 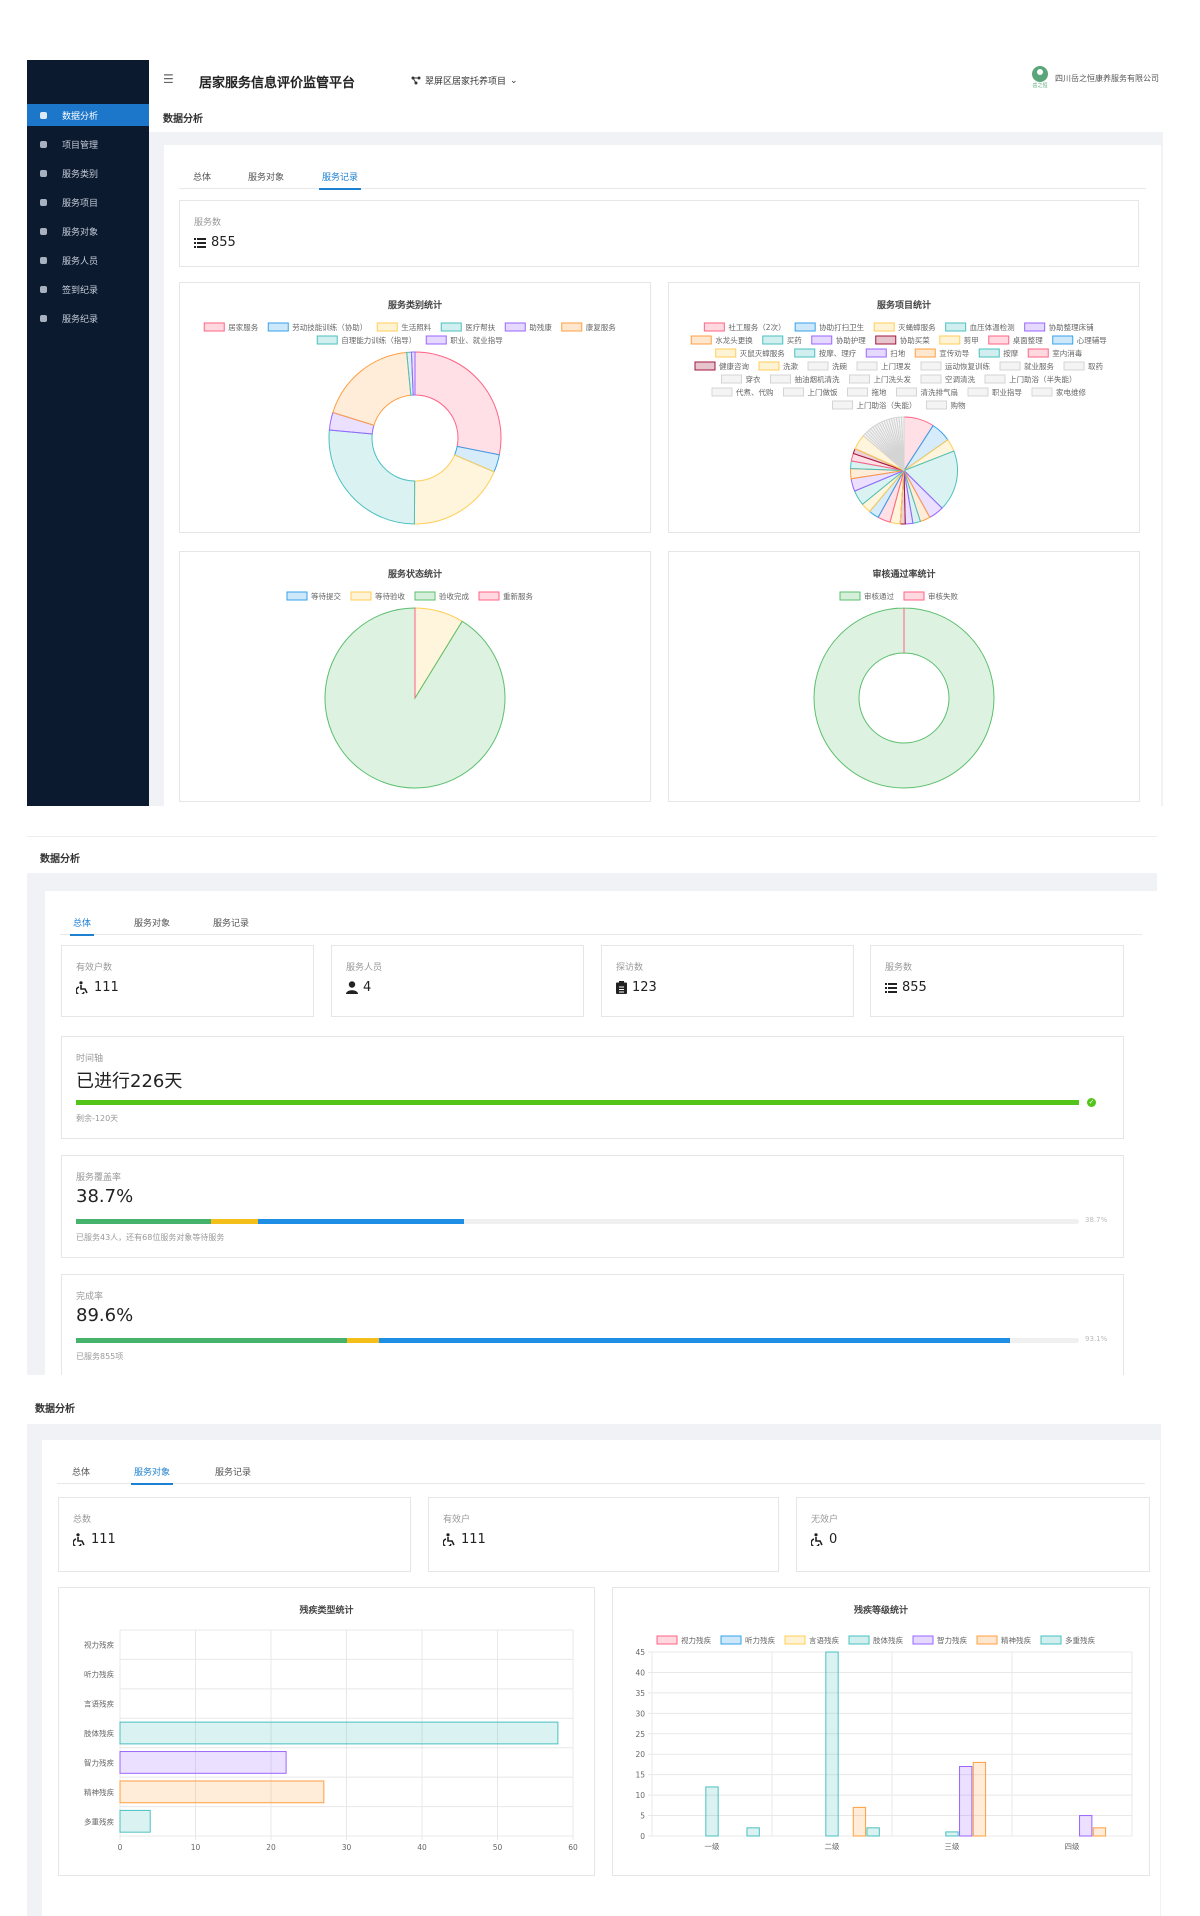 I want to click on account: 岳之恒 四川岳之恒康养服务有限公司, so click(x=1094, y=78).